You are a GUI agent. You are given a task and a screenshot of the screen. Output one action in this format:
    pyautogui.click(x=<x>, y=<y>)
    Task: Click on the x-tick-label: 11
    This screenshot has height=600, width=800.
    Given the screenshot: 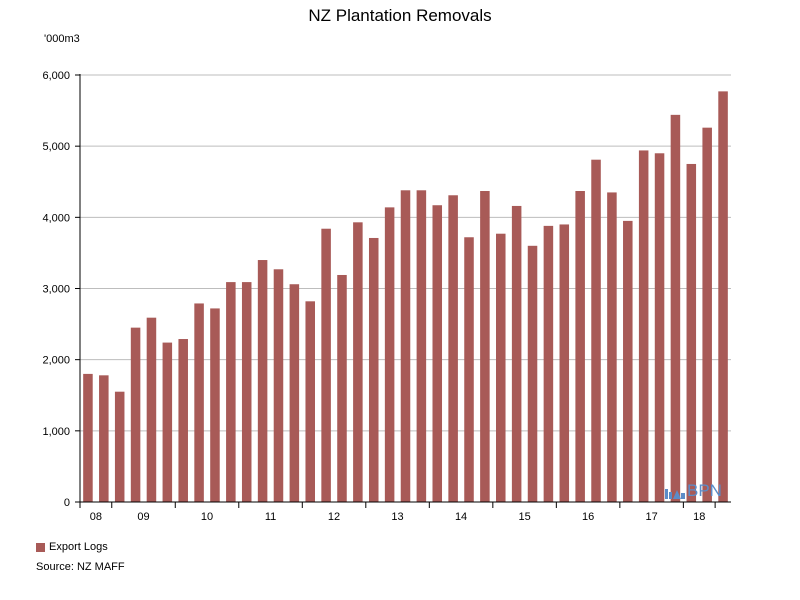 What is the action you would take?
    pyautogui.click(x=270, y=517)
    